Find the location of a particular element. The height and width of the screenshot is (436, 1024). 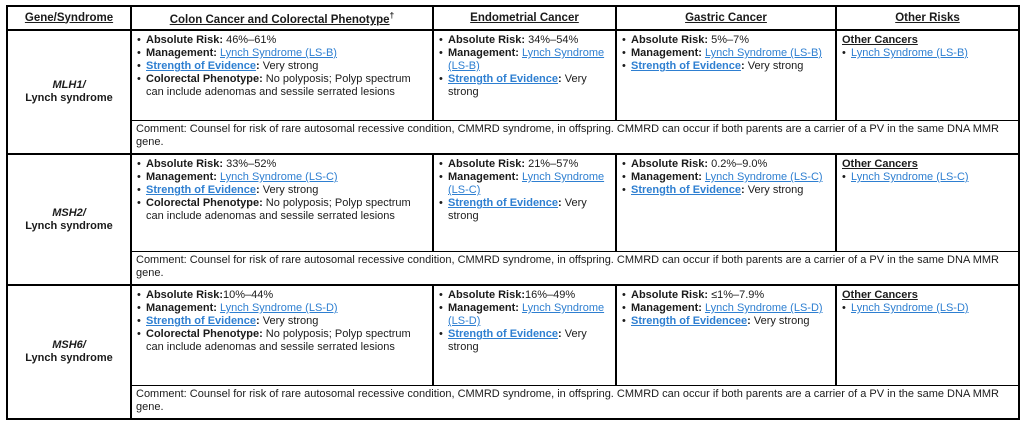

absolute-risk-item: Absolute Risk: 5%–7% is located at coordinates (726, 40).